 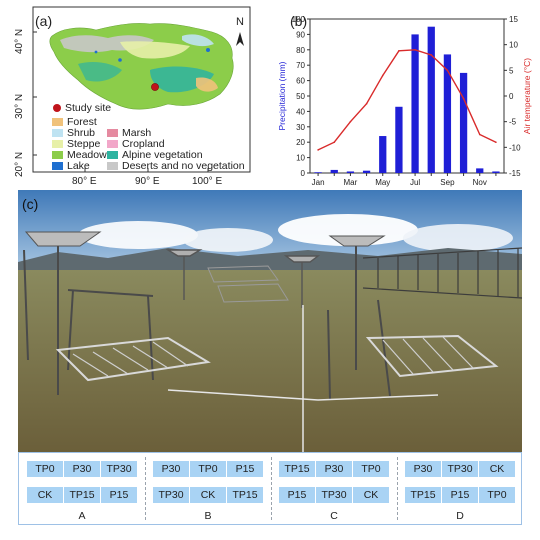 I want to click on block-label: D, so click(x=460, y=516).